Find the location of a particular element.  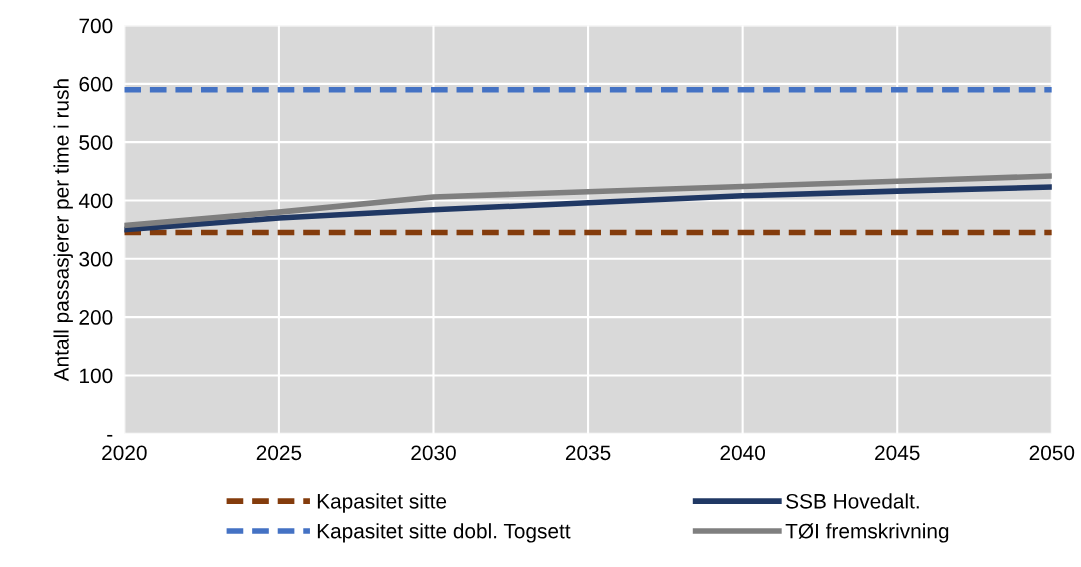

x-tick-label: 2025 is located at coordinates (279, 453).